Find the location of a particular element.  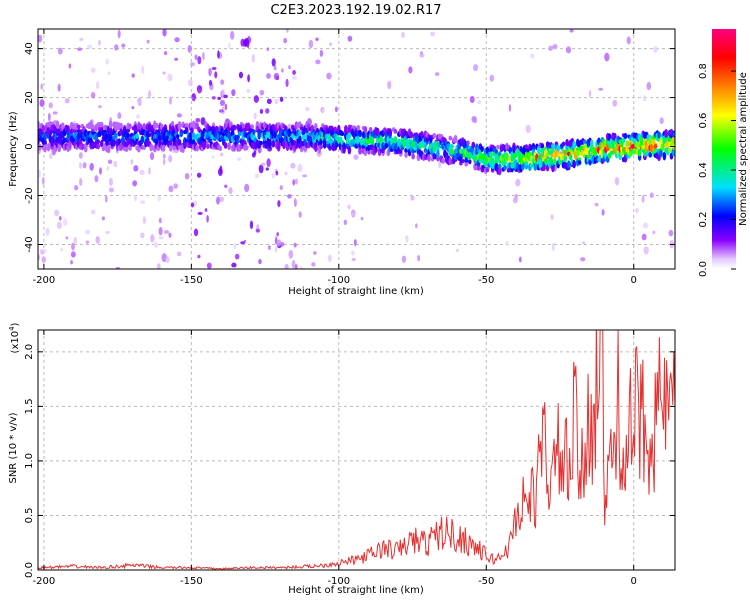

y-tick-label: 0.0 is located at coordinates (29, 570).